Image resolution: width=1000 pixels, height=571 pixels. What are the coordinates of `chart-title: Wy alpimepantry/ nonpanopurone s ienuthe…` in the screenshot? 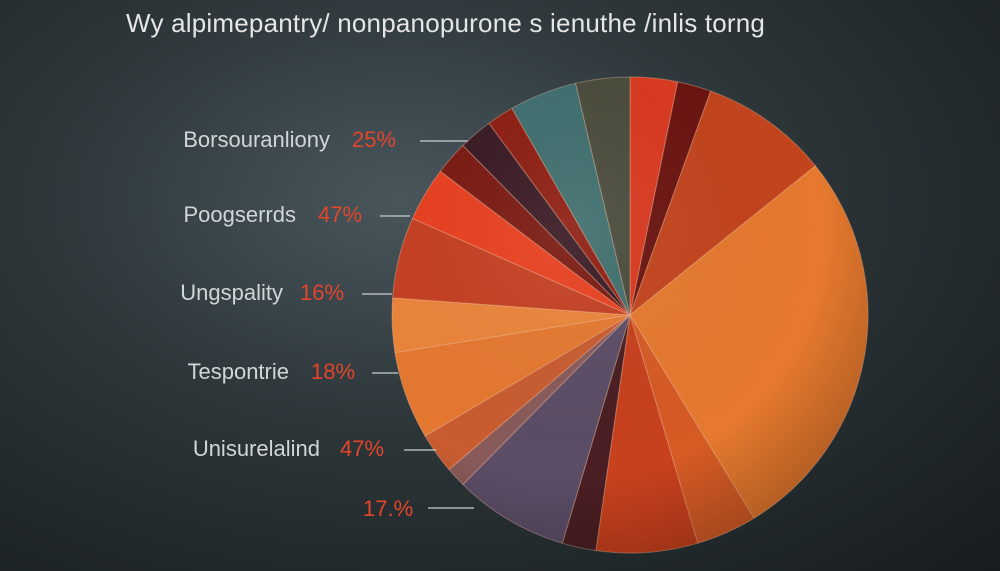 It's located at (446, 23).